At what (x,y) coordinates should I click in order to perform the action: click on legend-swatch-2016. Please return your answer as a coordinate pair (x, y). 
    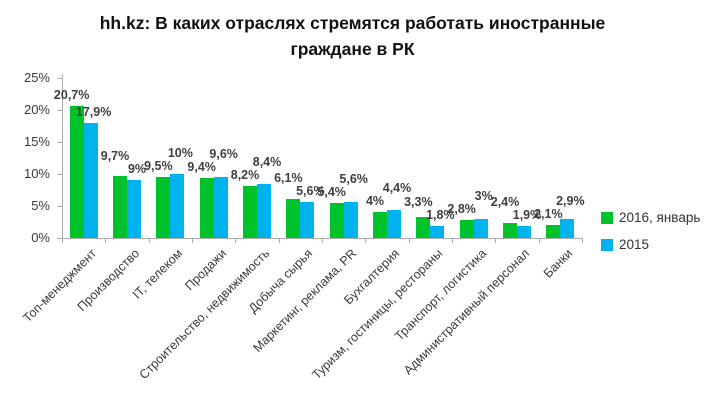
    Looking at the image, I should click on (607, 217).